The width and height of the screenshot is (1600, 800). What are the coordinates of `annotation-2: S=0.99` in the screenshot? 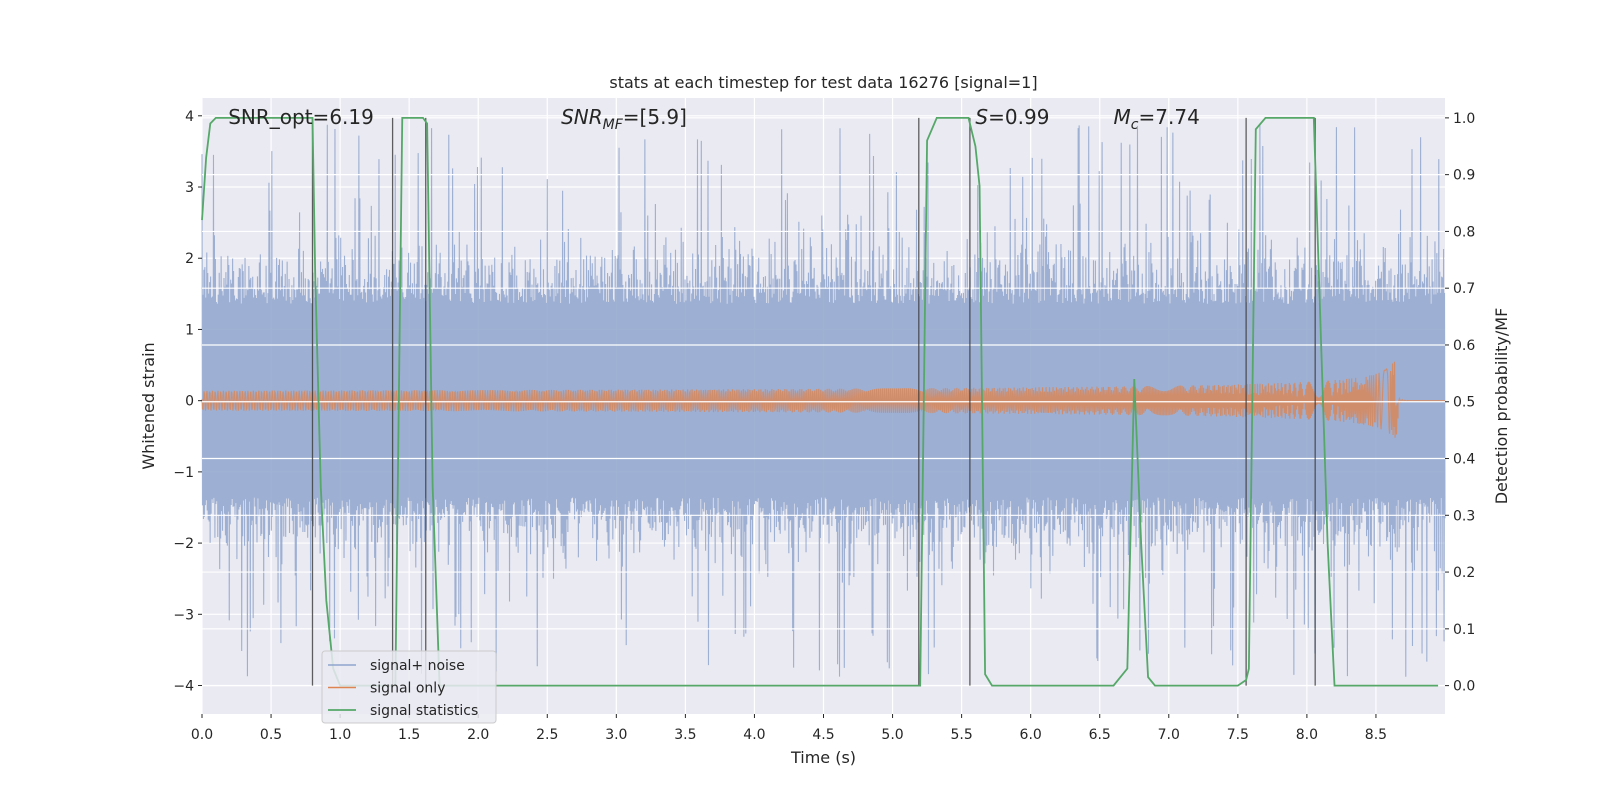 It's located at (1012, 117).